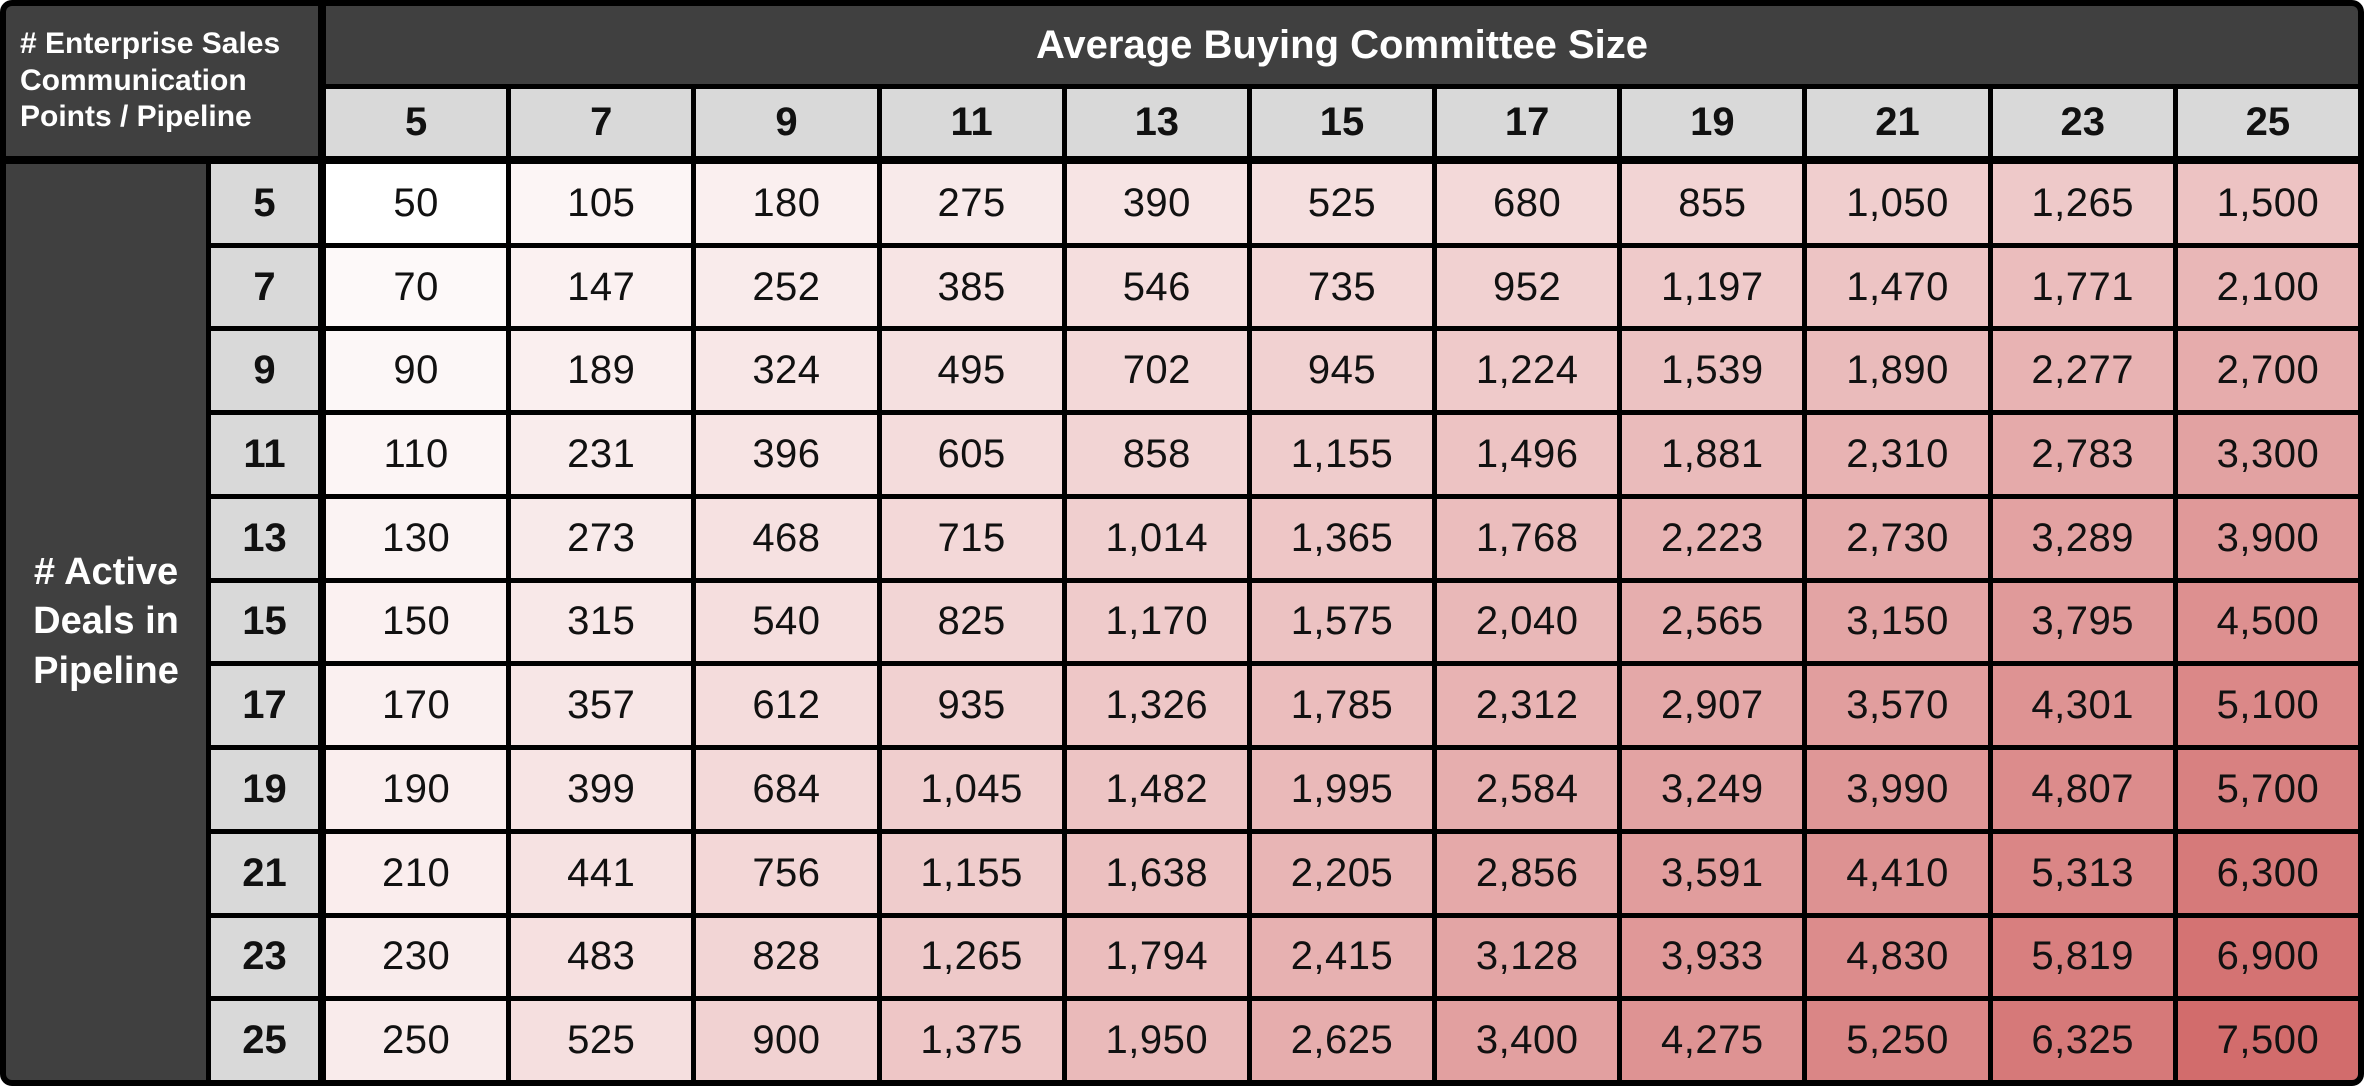 The width and height of the screenshot is (2364, 1086). I want to click on matrix-cell: 756, so click(786, 873).